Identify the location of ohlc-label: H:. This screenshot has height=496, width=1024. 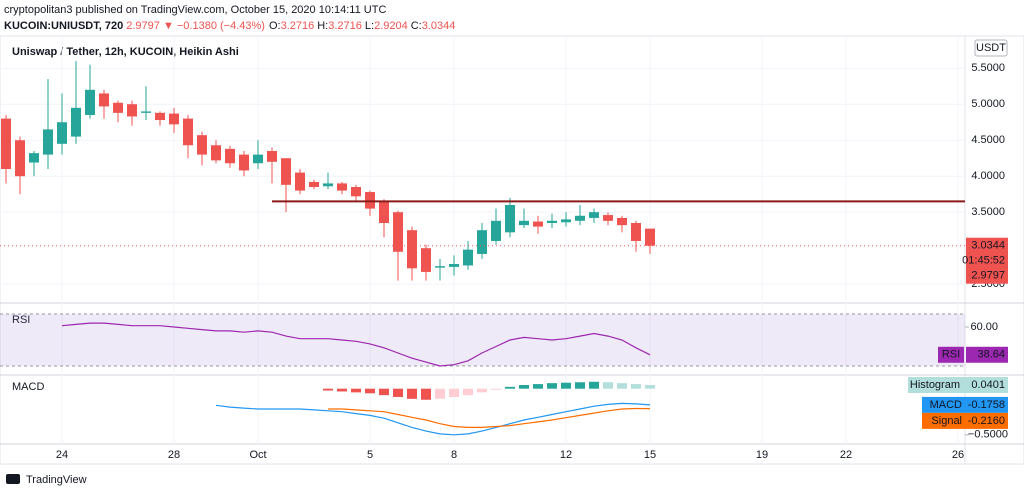
(322, 26).